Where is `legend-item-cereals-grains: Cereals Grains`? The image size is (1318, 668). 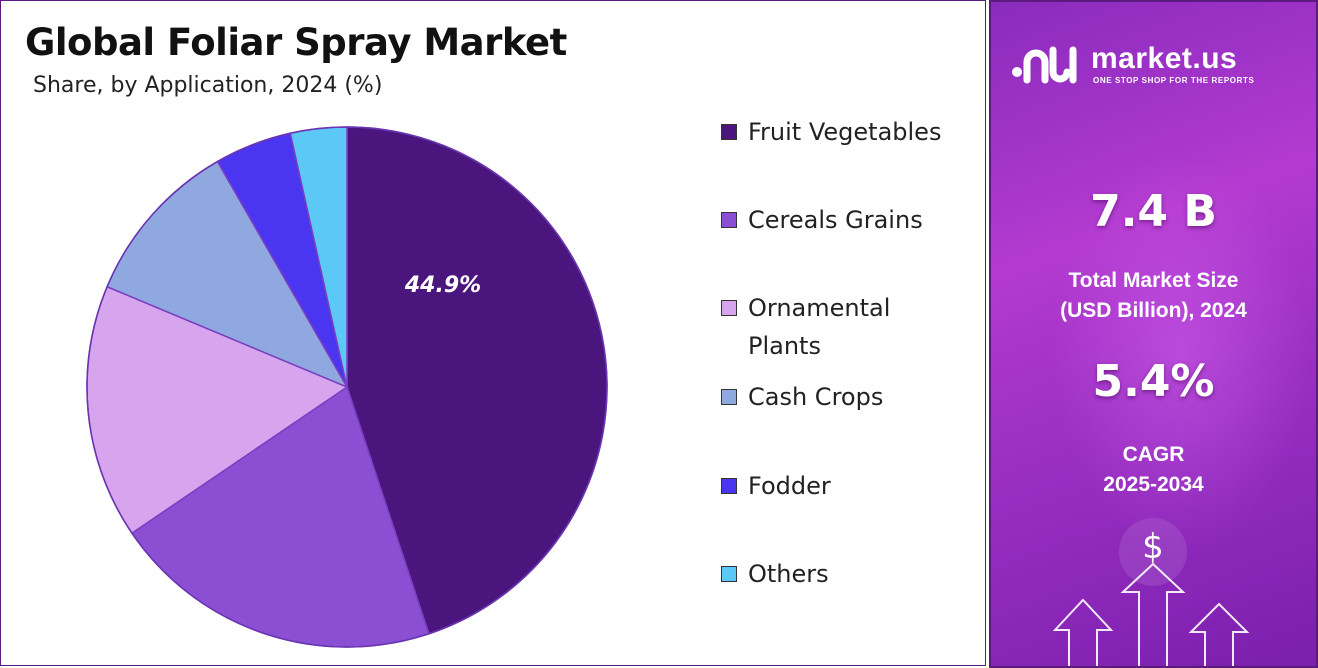 legend-item-cereals-grains: Cereals Grains is located at coordinates (844, 220).